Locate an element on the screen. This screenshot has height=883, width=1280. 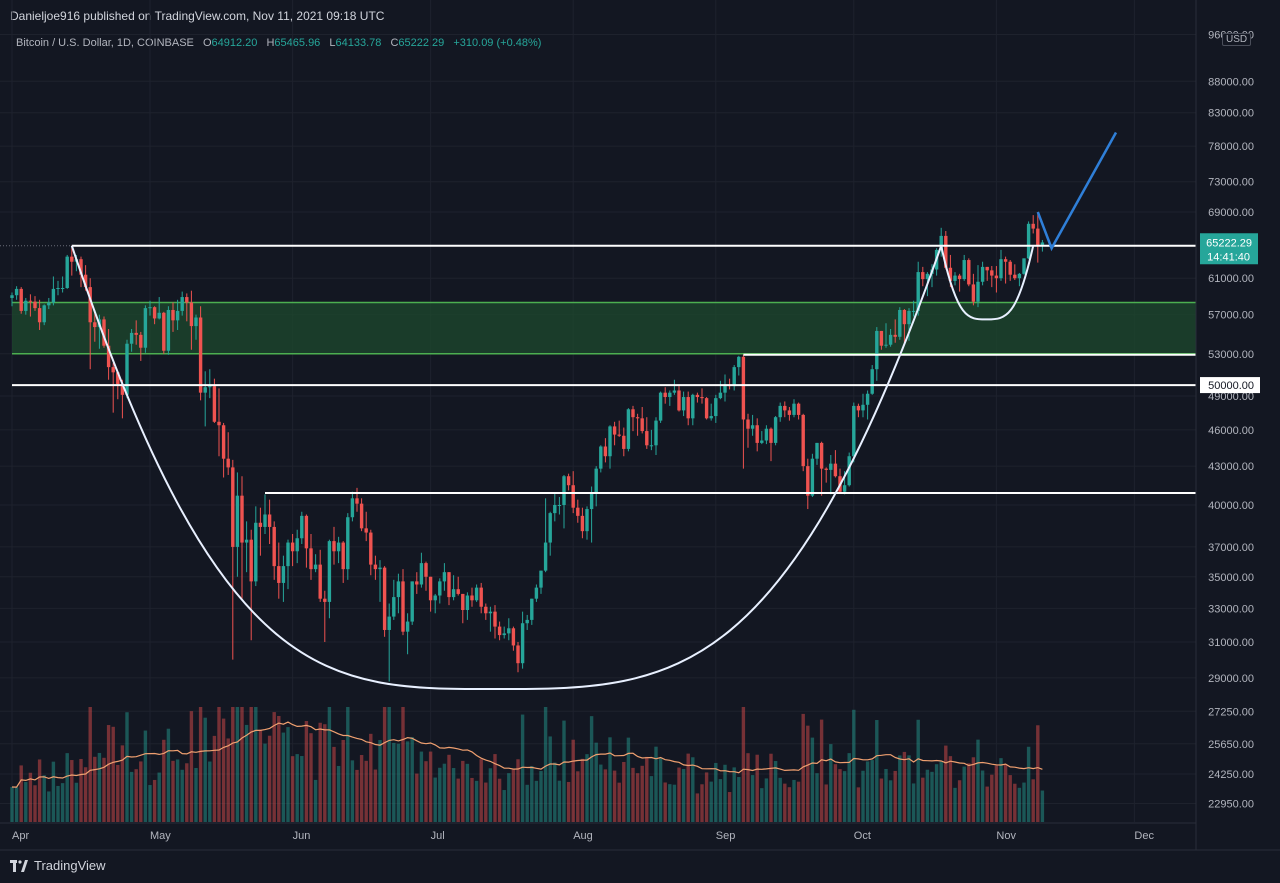
time-tick-label: Jul is located at coordinates (438, 836).